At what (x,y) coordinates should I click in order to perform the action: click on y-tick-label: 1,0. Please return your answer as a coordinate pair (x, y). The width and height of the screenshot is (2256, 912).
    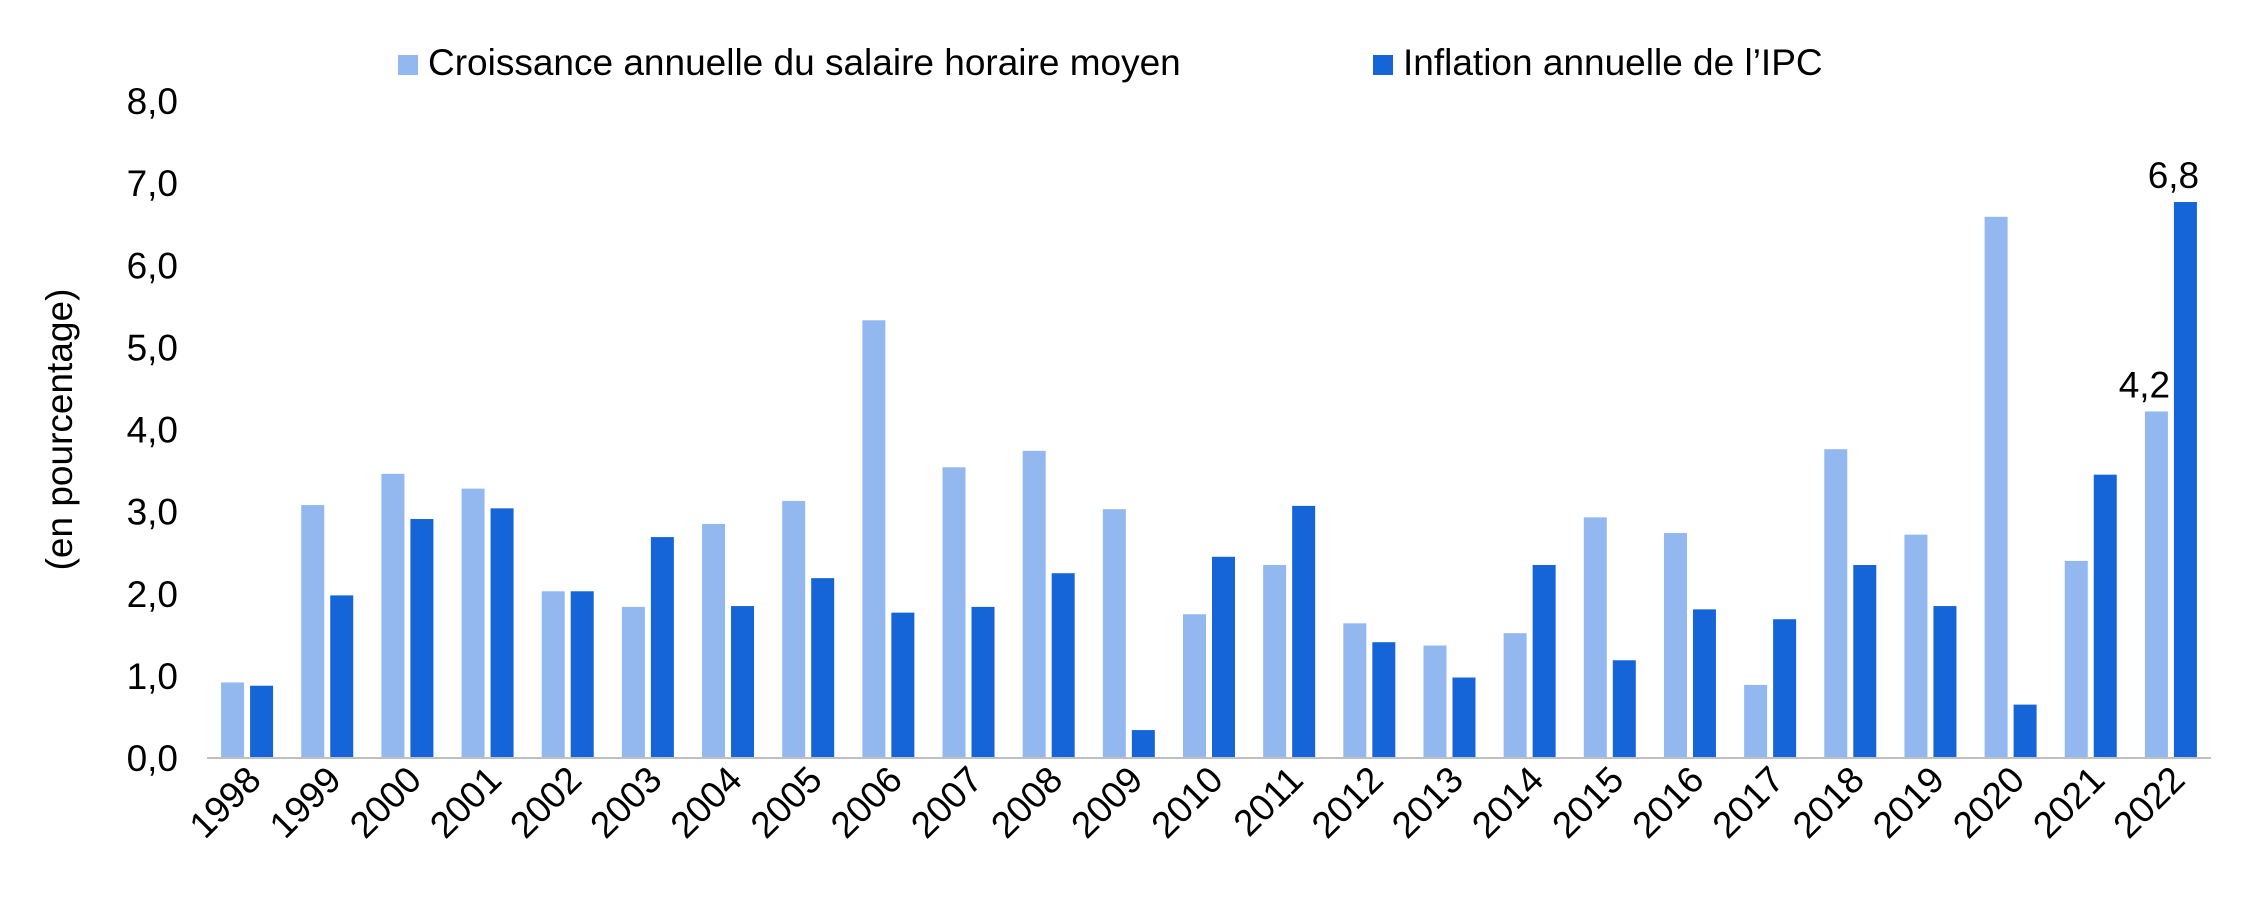
    Looking at the image, I should click on (152, 676).